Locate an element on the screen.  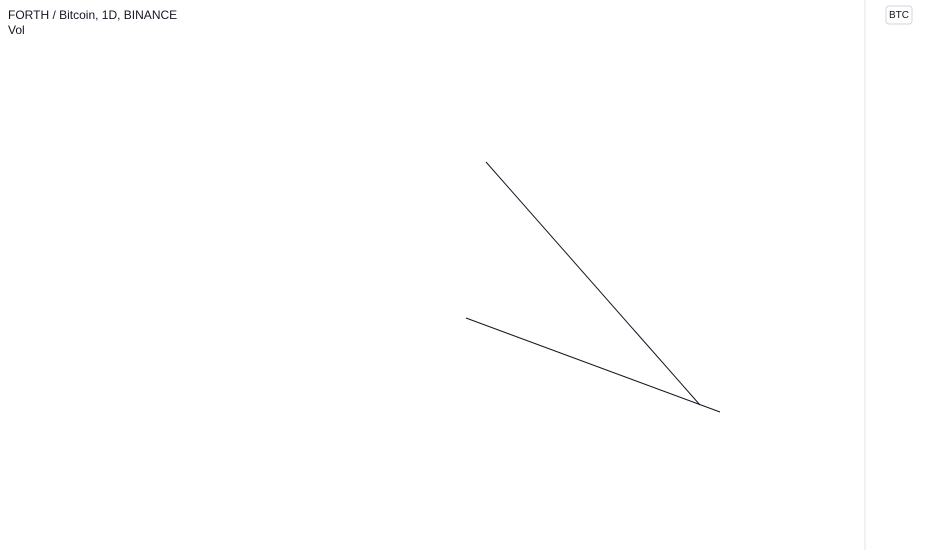
currency-badge is located at coordinates (899, 15).